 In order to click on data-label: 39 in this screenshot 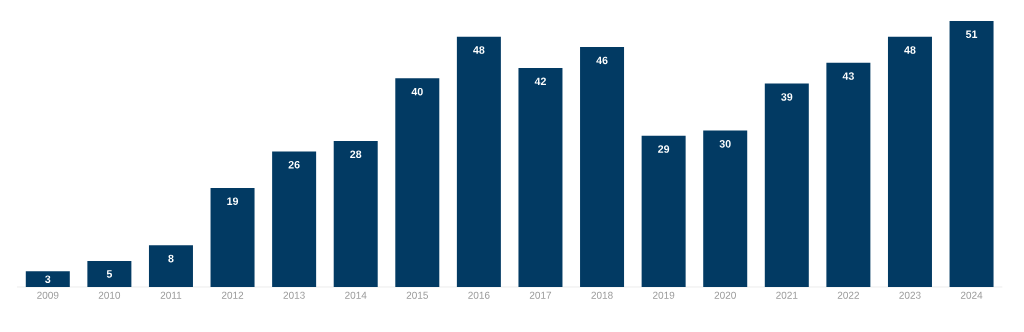, I will do `click(787, 97)`.